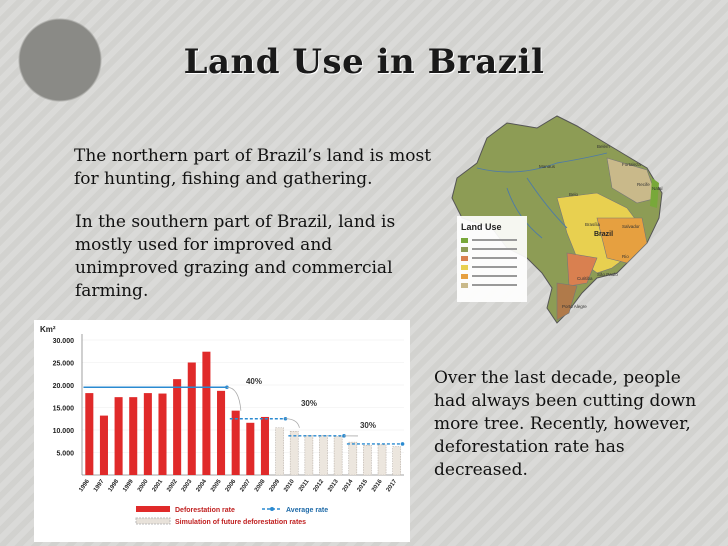 This screenshot has width=728, height=546. I want to click on x-tick-label: 2013, so click(333, 485).